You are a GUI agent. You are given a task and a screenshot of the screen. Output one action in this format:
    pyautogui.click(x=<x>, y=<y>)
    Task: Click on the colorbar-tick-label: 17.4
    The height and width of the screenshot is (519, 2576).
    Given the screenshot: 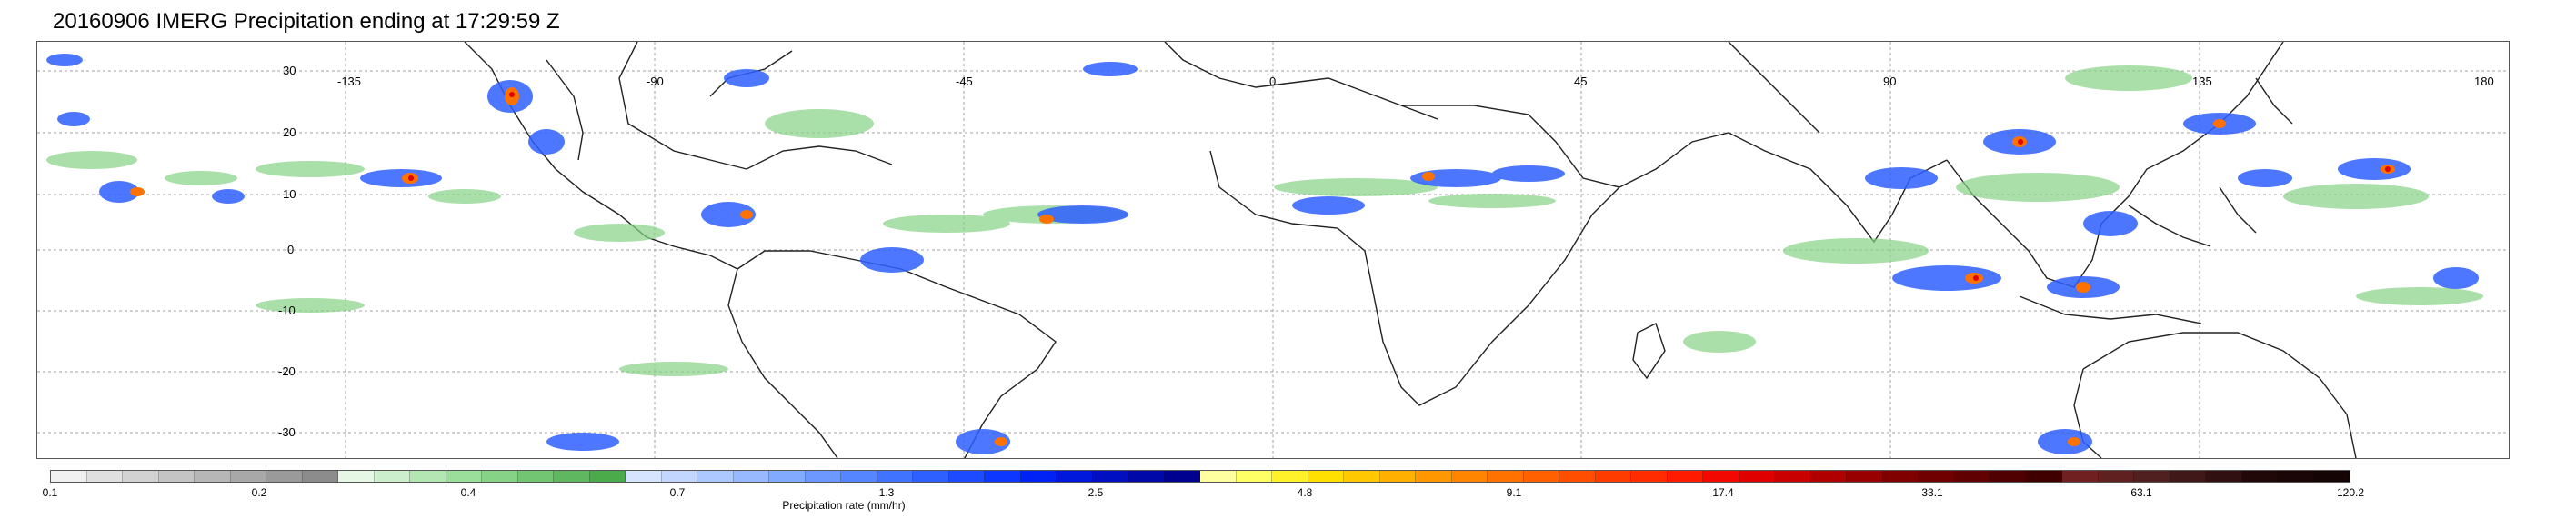 What is the action you would take?
    pyautogui.click(x=1723, y=492)
    